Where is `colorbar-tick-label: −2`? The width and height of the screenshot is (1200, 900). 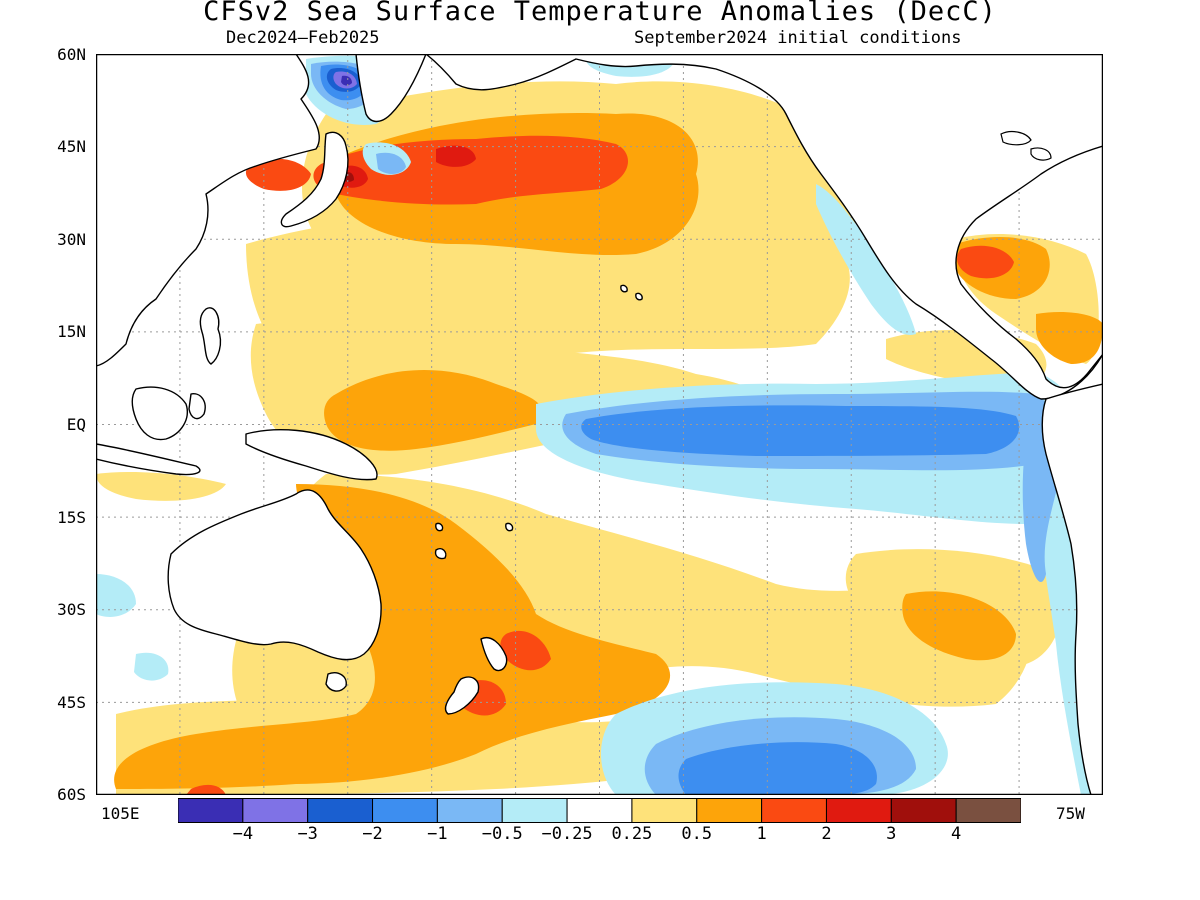 colorbar-tick-label: −2 is located at coordinates (372, 834).